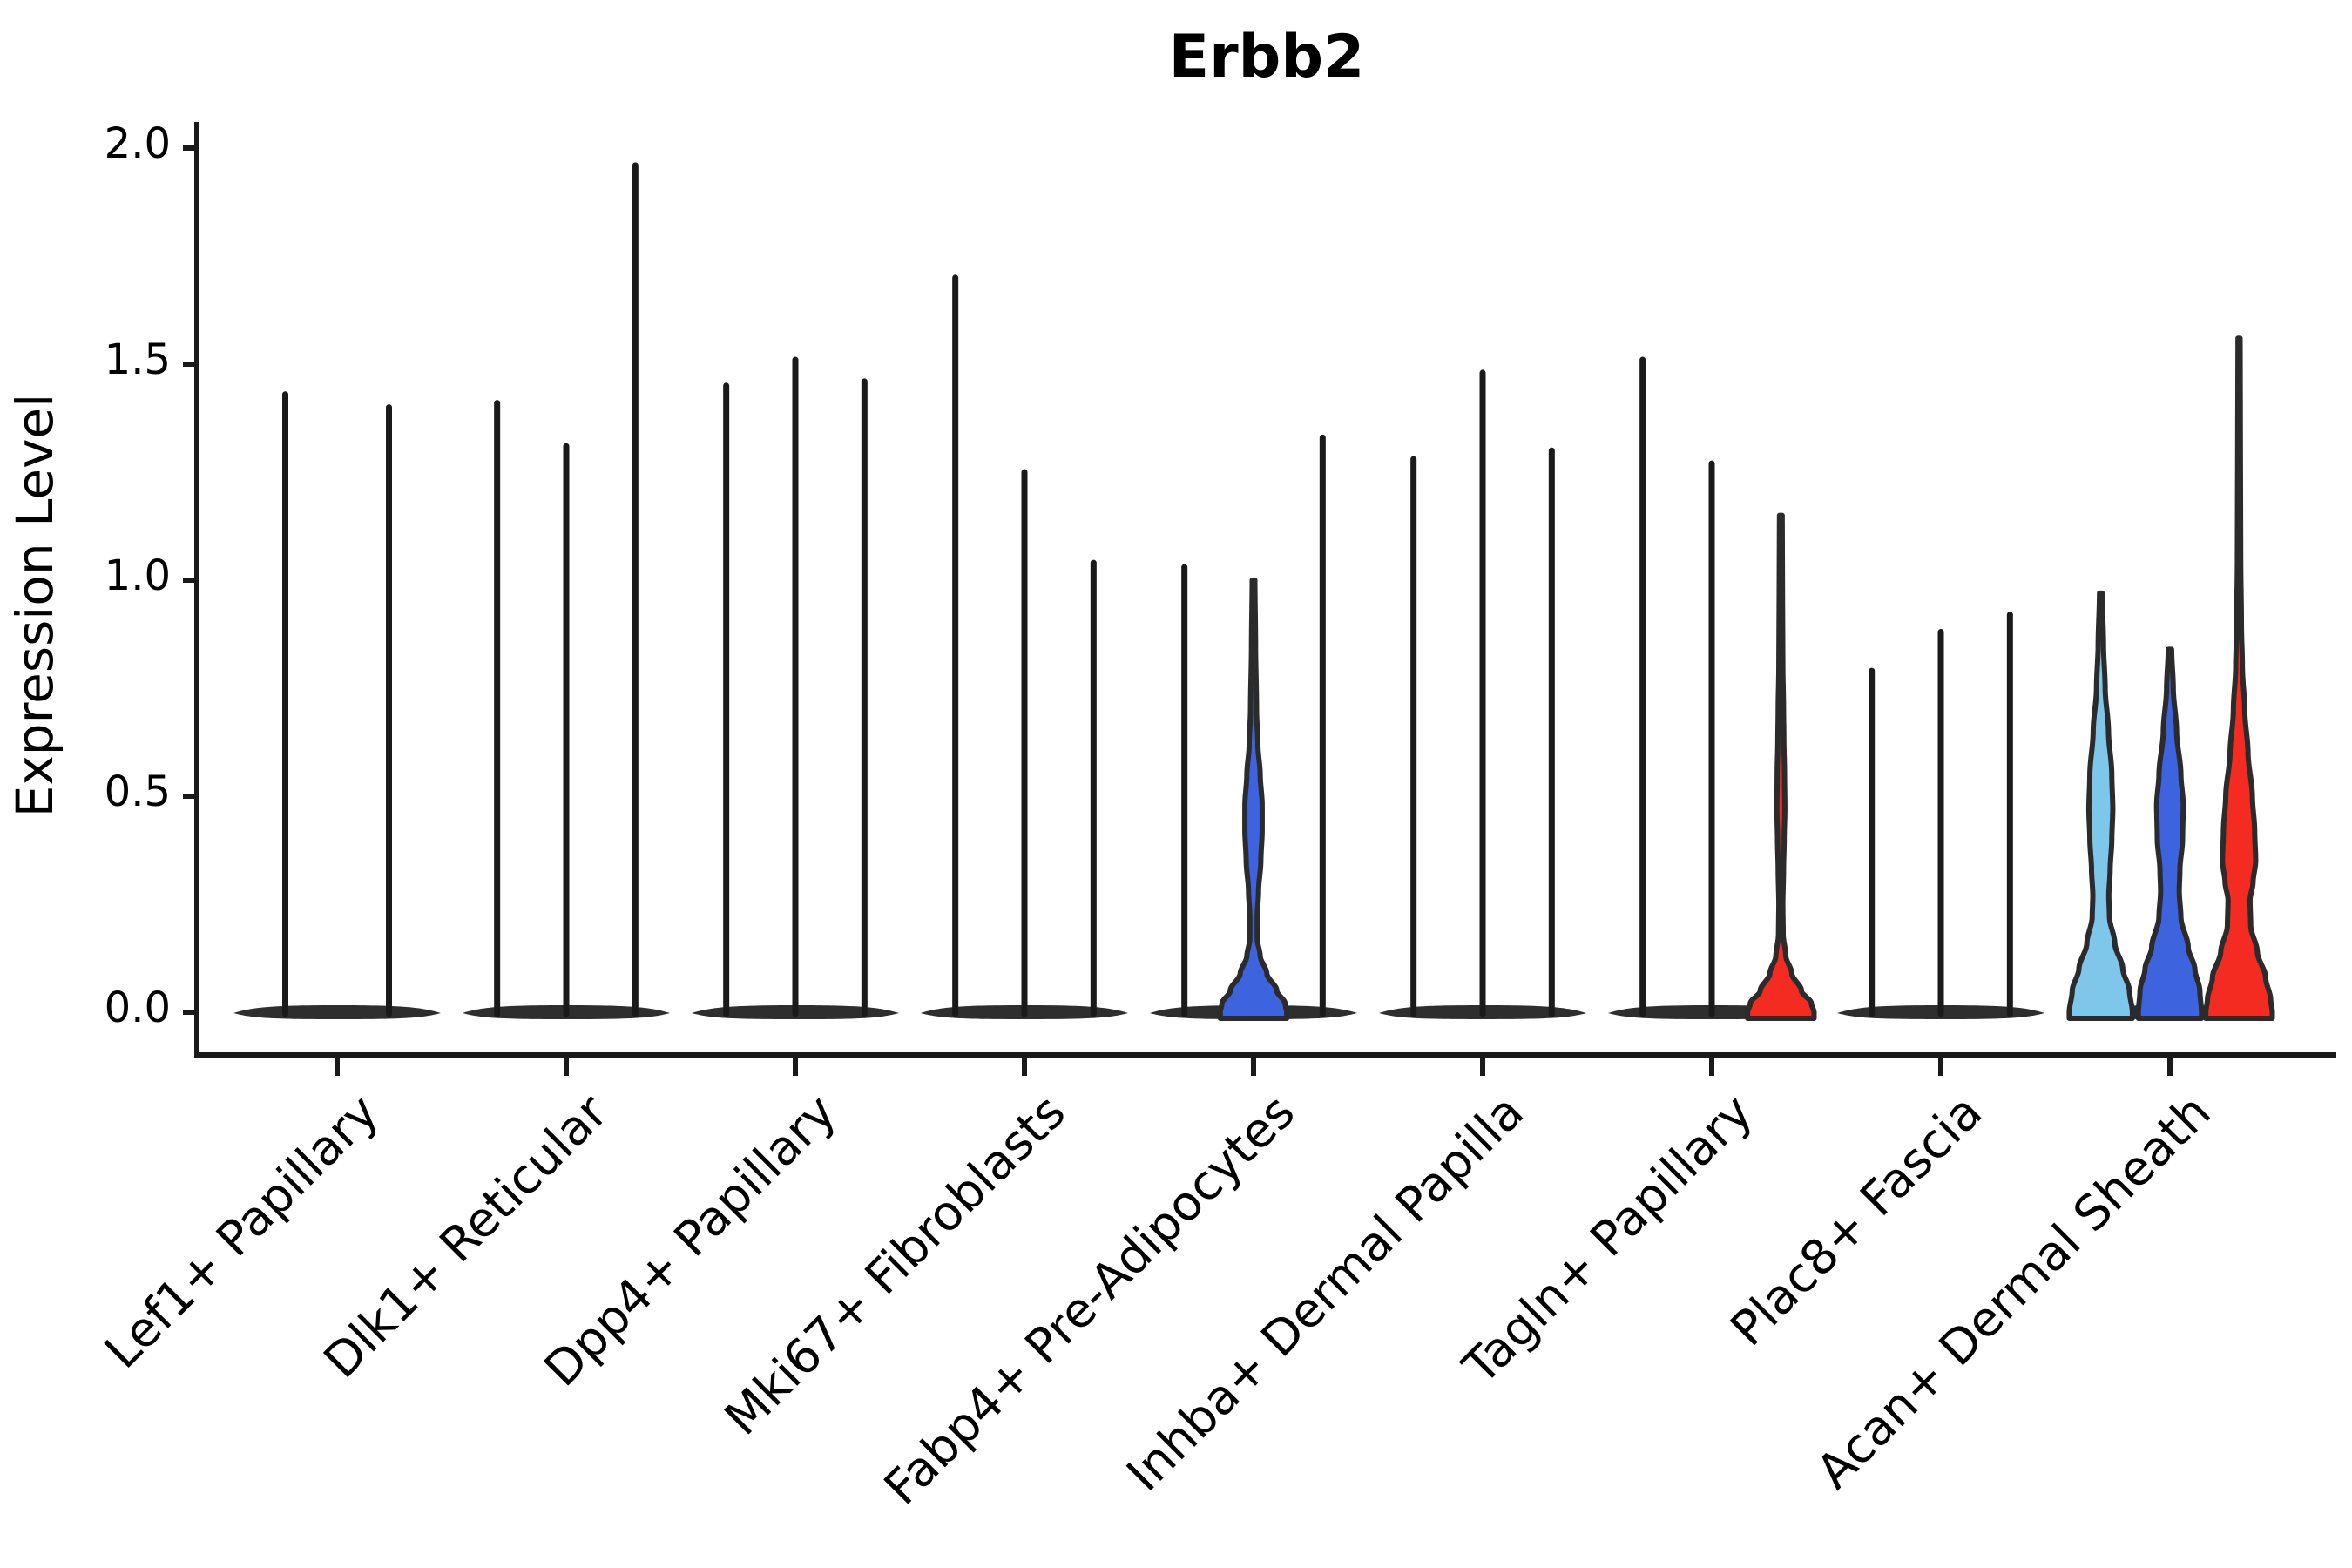 This screenshot has width=2352, height=1568. What do you see at coordinates (137, 1007) in the screenshot?
I see `y-tick-label: 0.0` at bounding box center [137, 1007].